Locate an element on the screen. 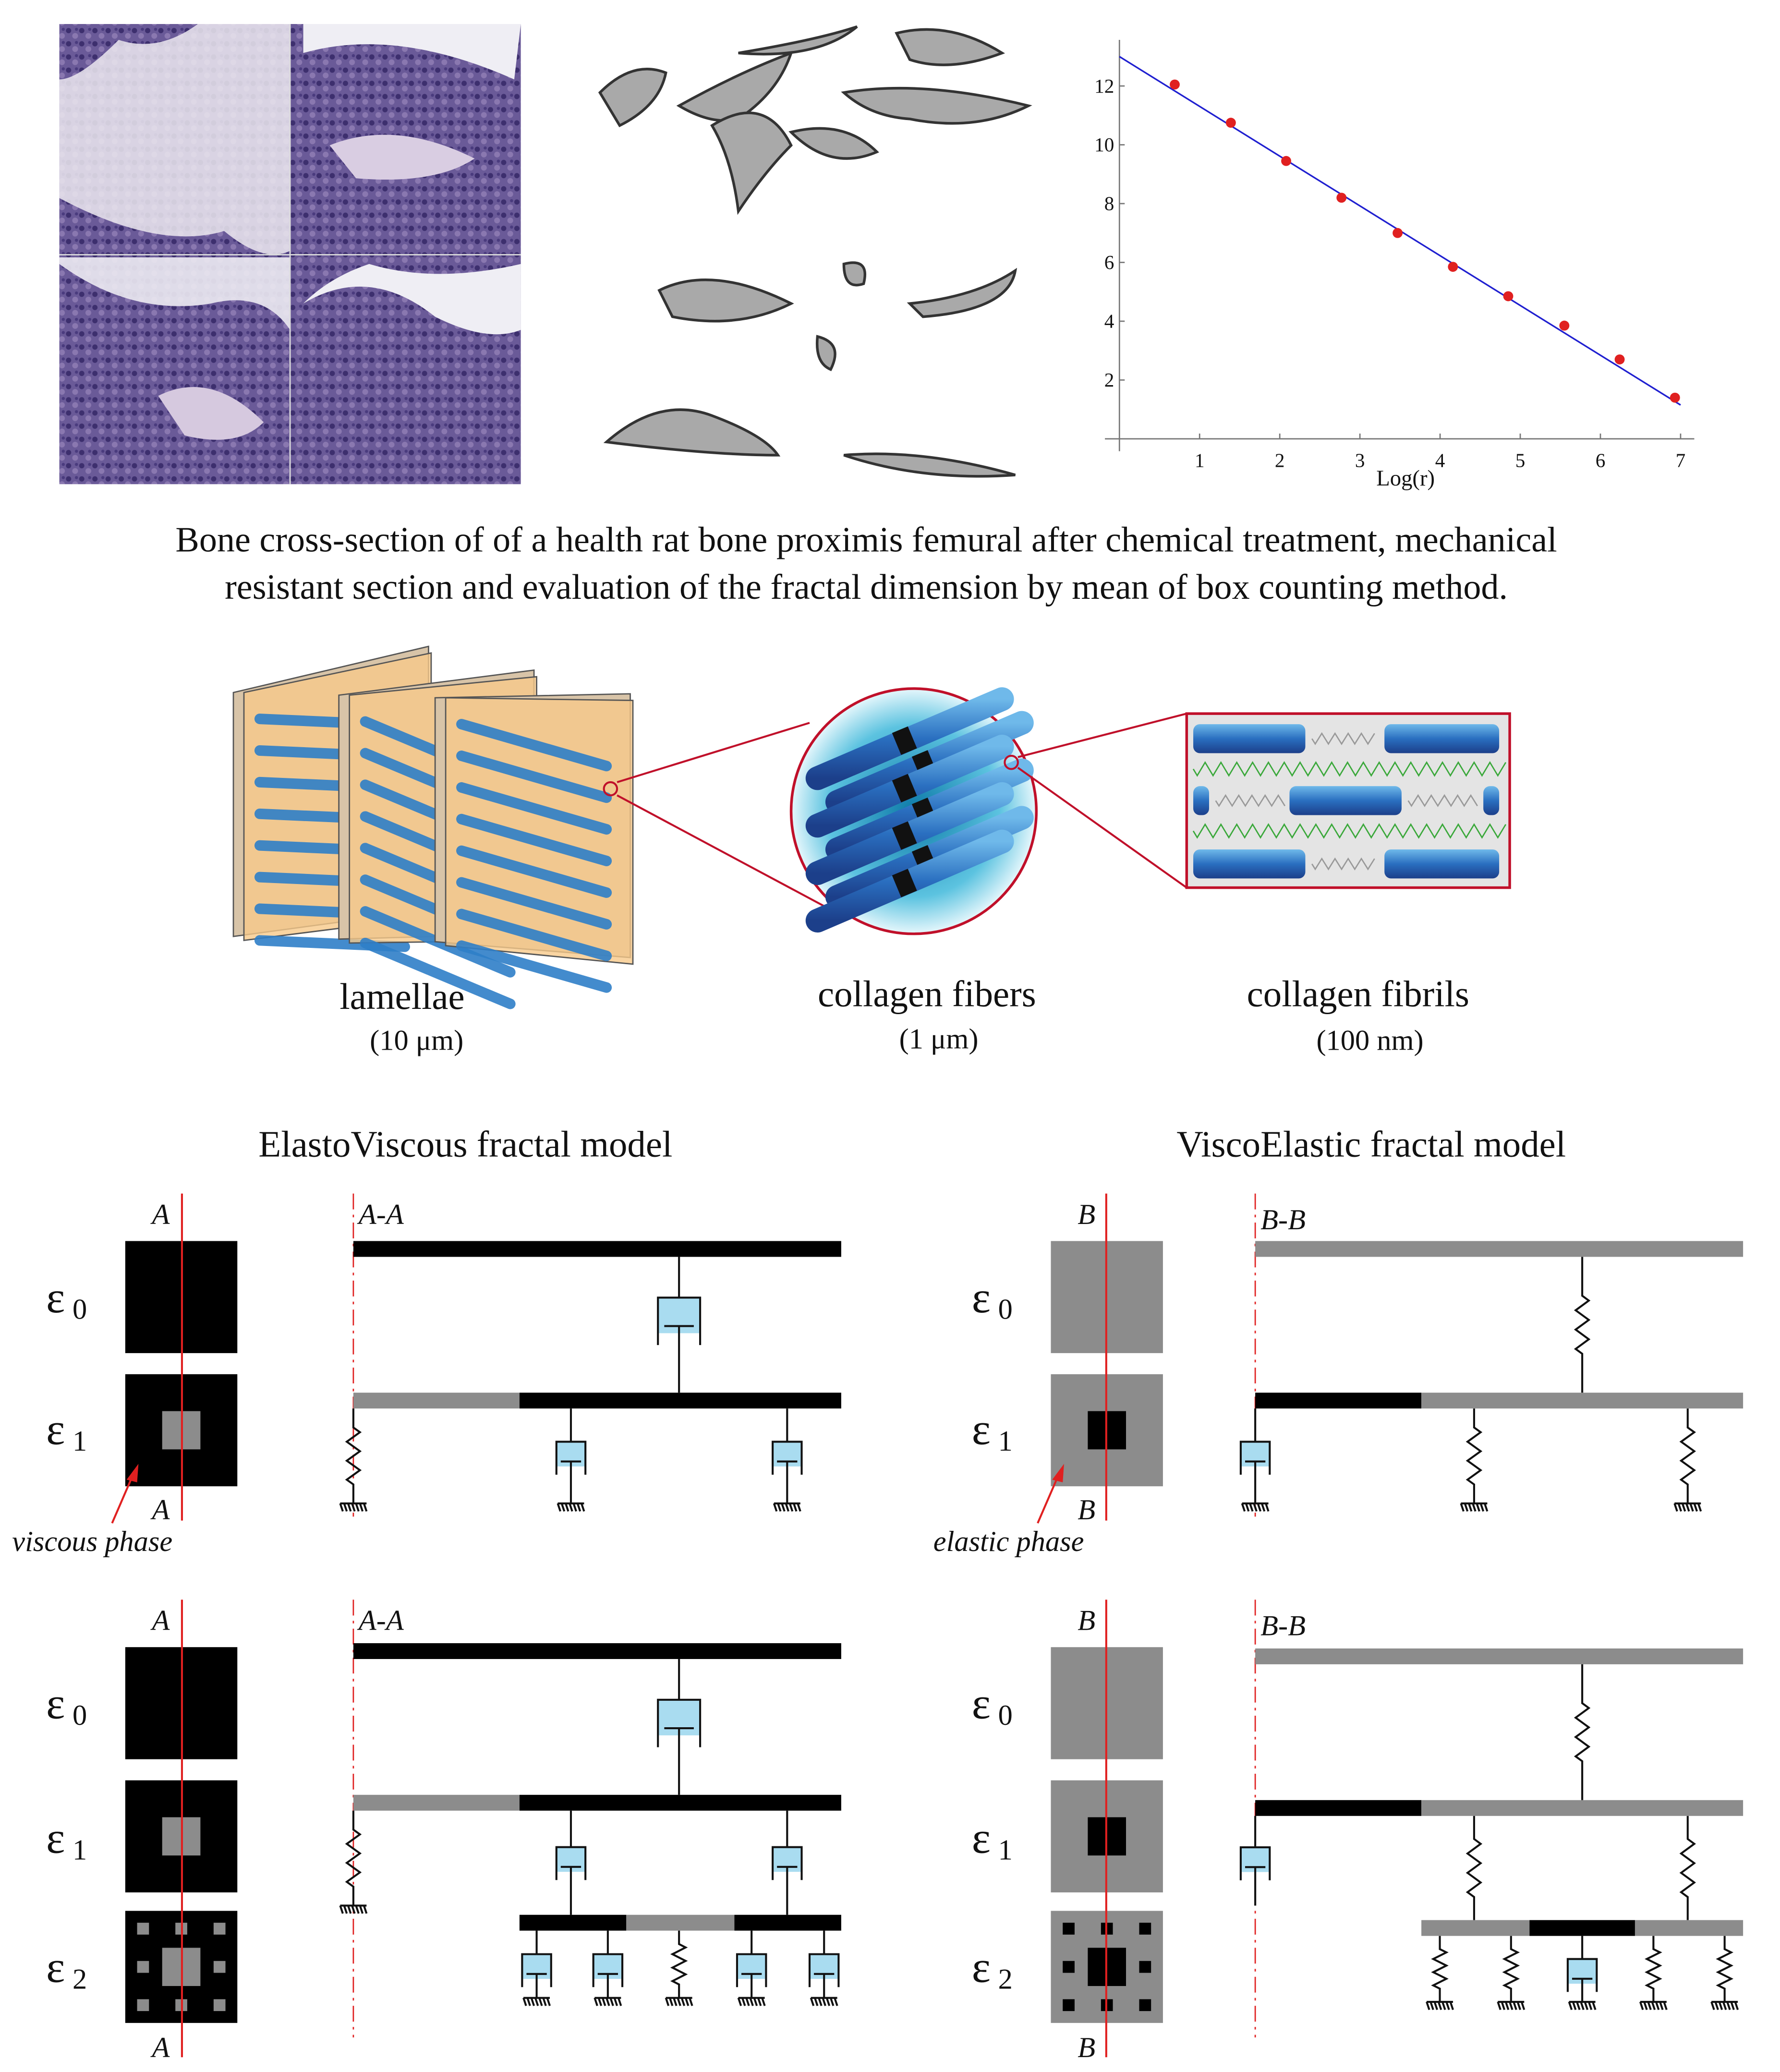  tropocollagen-chain is located at coordinates (1442, 800).